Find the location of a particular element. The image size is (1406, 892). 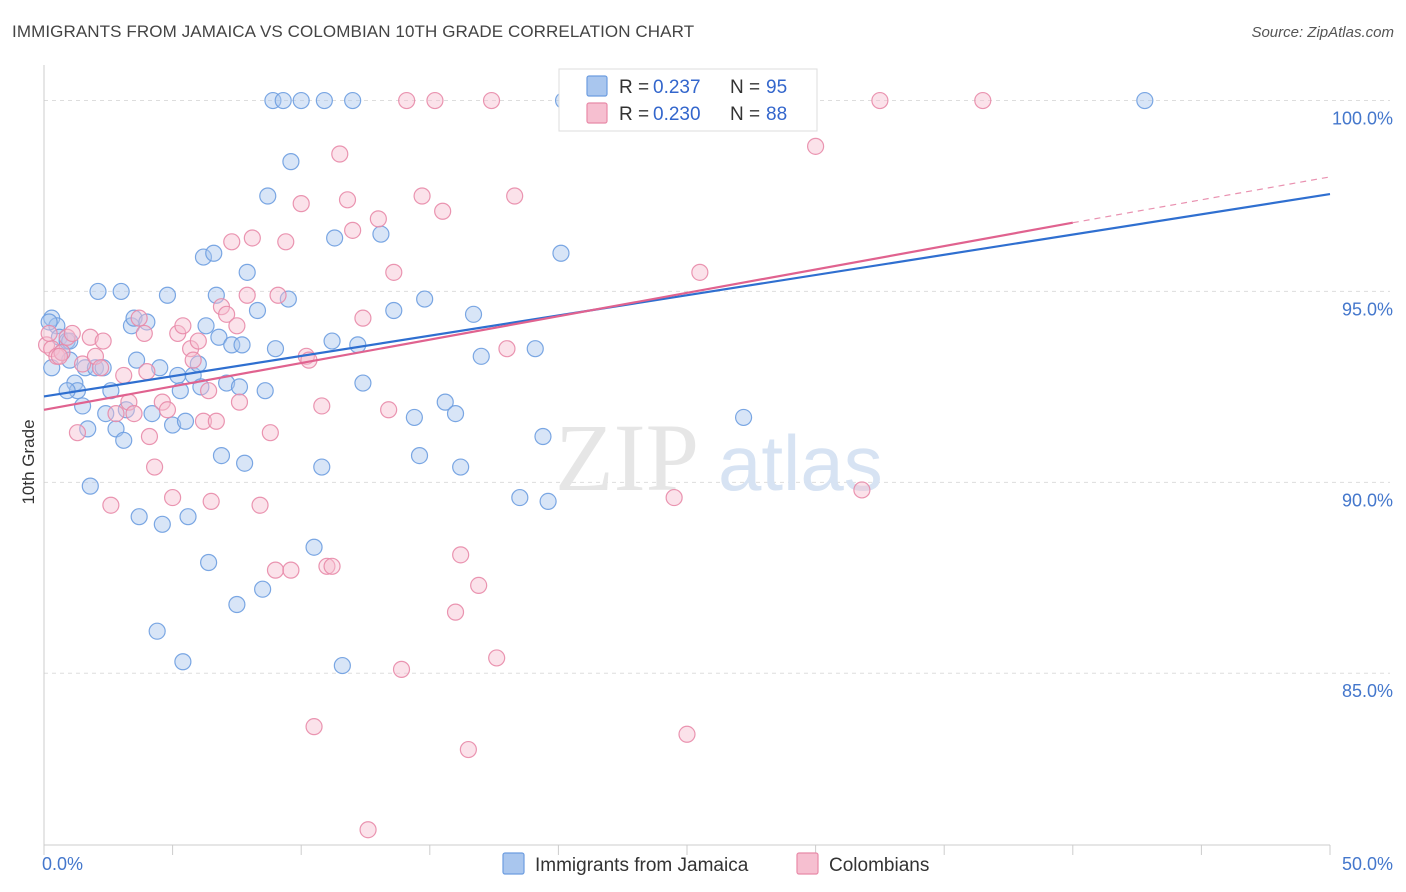

legend-swatch-jamaica is located at coordinates (597, 86).